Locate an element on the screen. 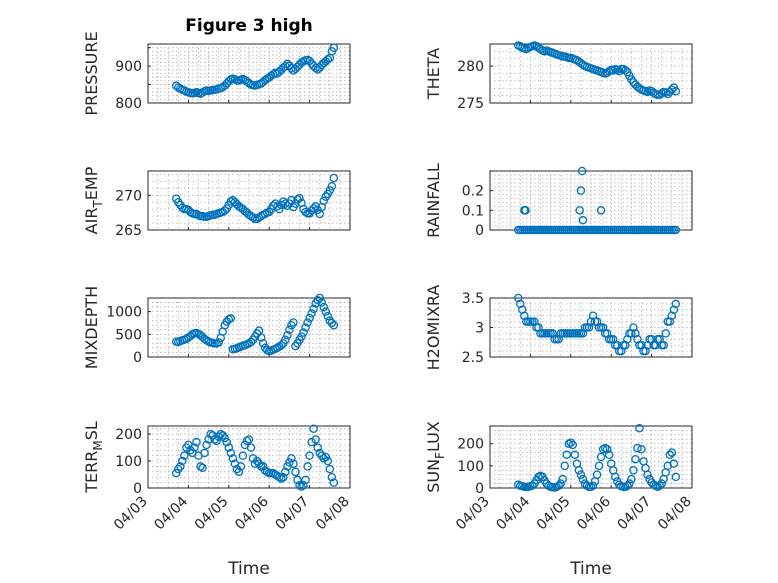  y-tick-label: 0 is located at coordinates (137, 489).